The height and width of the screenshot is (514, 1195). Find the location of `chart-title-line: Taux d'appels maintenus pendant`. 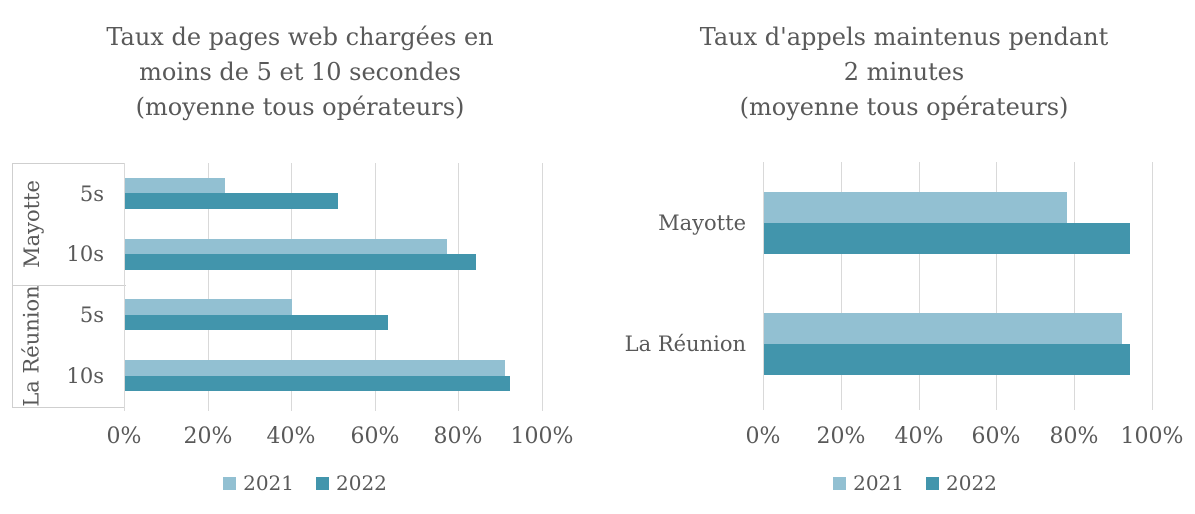

chart-title-line: Taux d'appels maintenus pendant is located at coordinates (904, 37).